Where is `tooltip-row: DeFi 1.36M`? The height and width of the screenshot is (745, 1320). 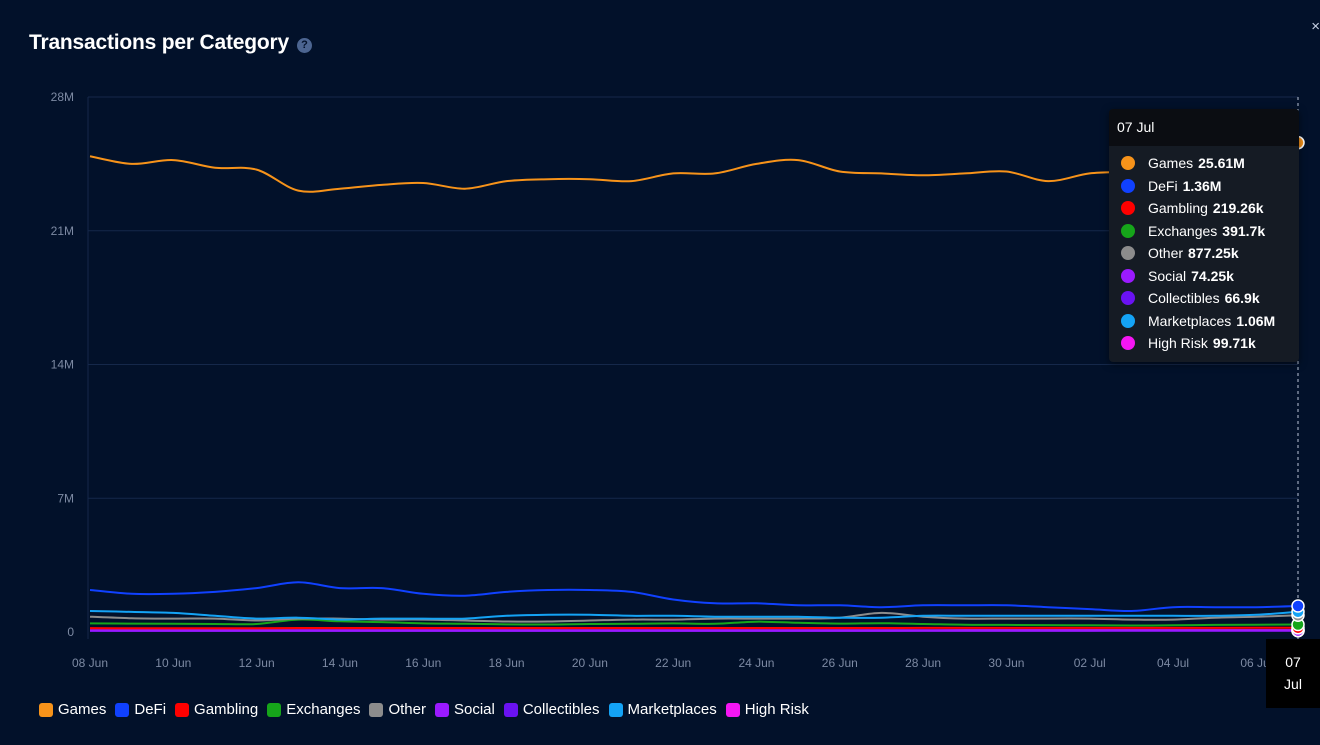
tooltip-row: DeFi 1.36M is located at coordinates (1204, 186).